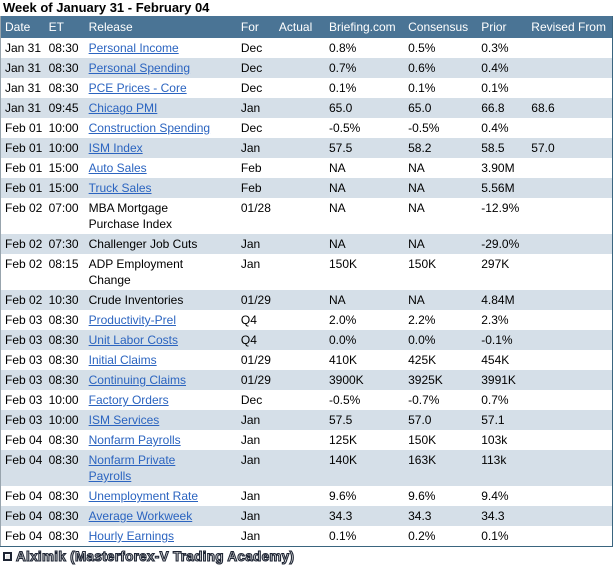 This screenshot has width=613, height=565. What do you see at coordinates (498, 300) in the screenshot?
I see `cell-prior: 4.84M` at bounding box center [498, 300].